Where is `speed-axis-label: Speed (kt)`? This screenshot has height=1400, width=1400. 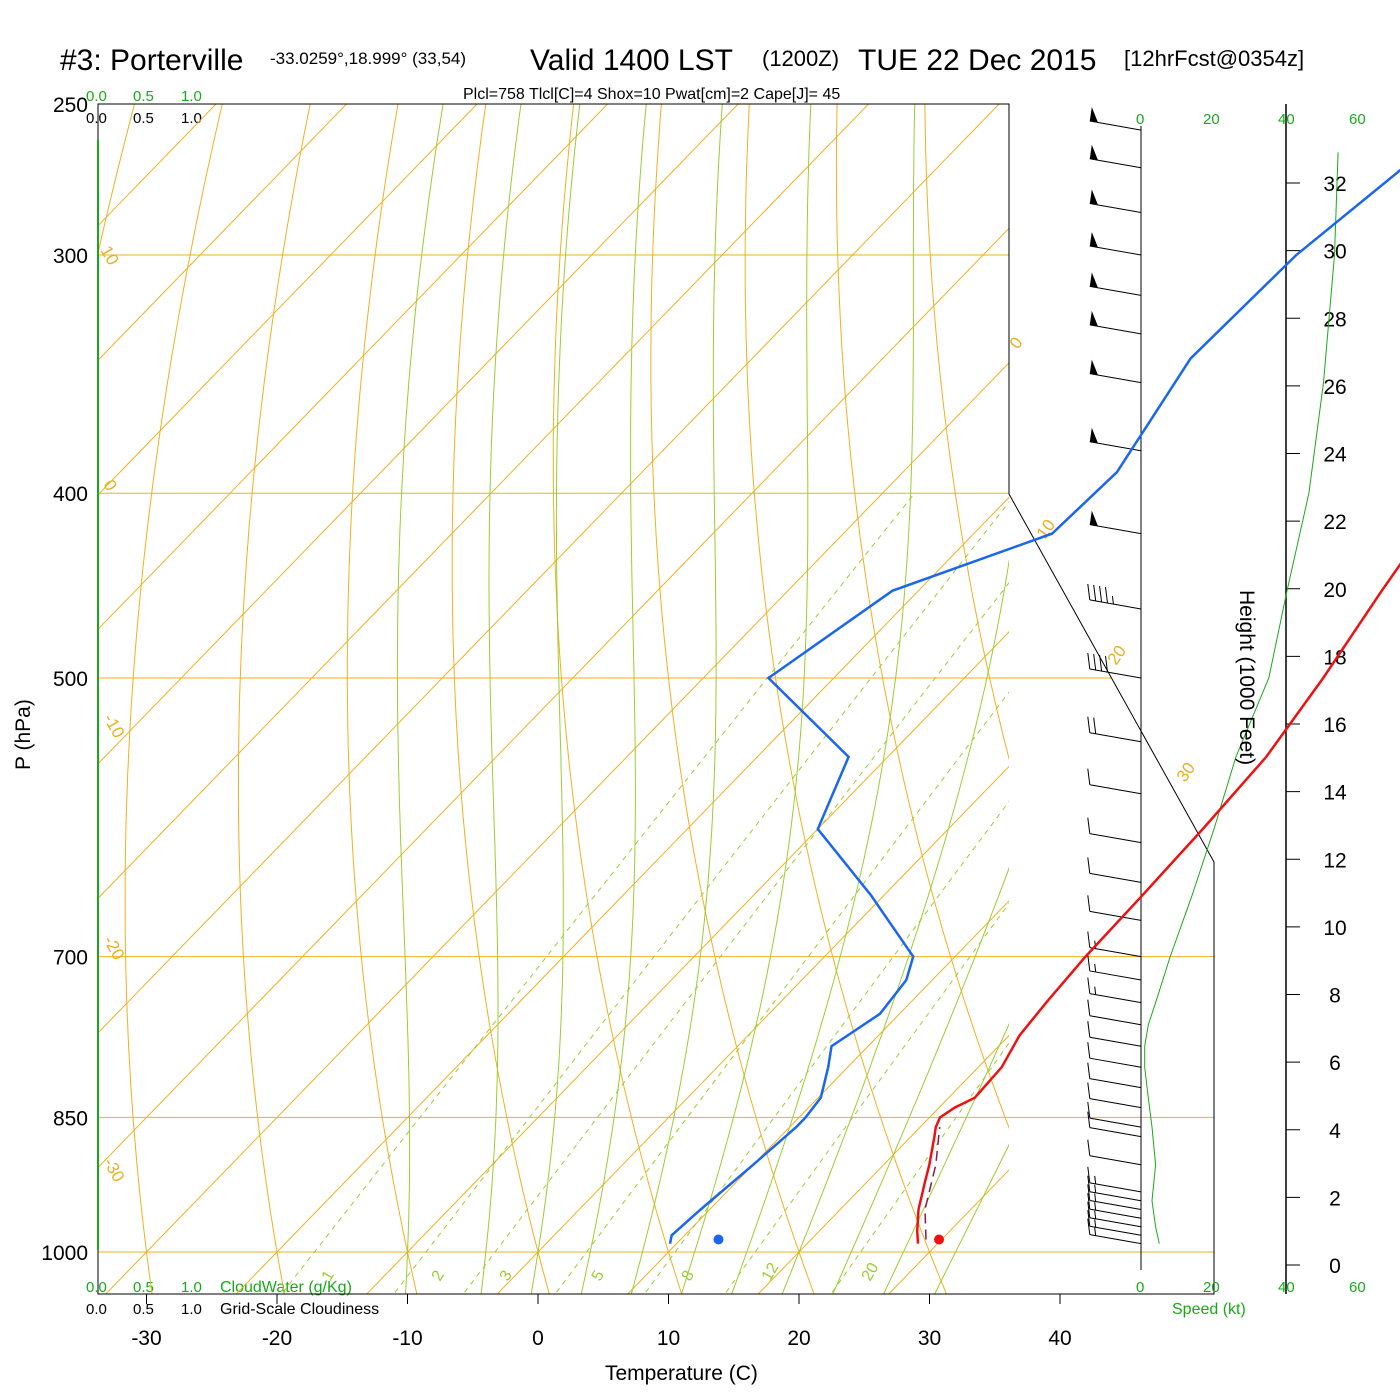 speed-axis-label: Speed (kt) is located at coordinates (1209, 1309).